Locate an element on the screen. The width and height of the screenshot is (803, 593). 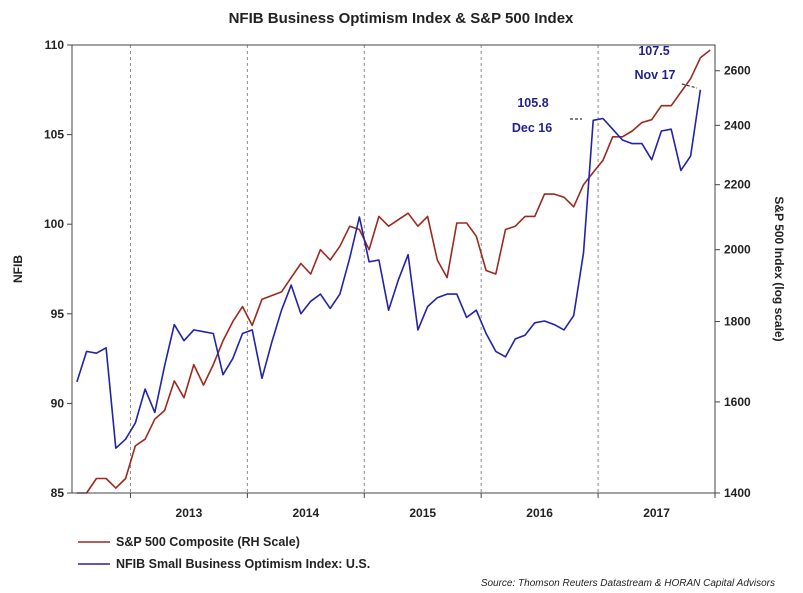
left-axis-ticks: 85 90 95 100 105 110 is located at coordinates (58, 269).